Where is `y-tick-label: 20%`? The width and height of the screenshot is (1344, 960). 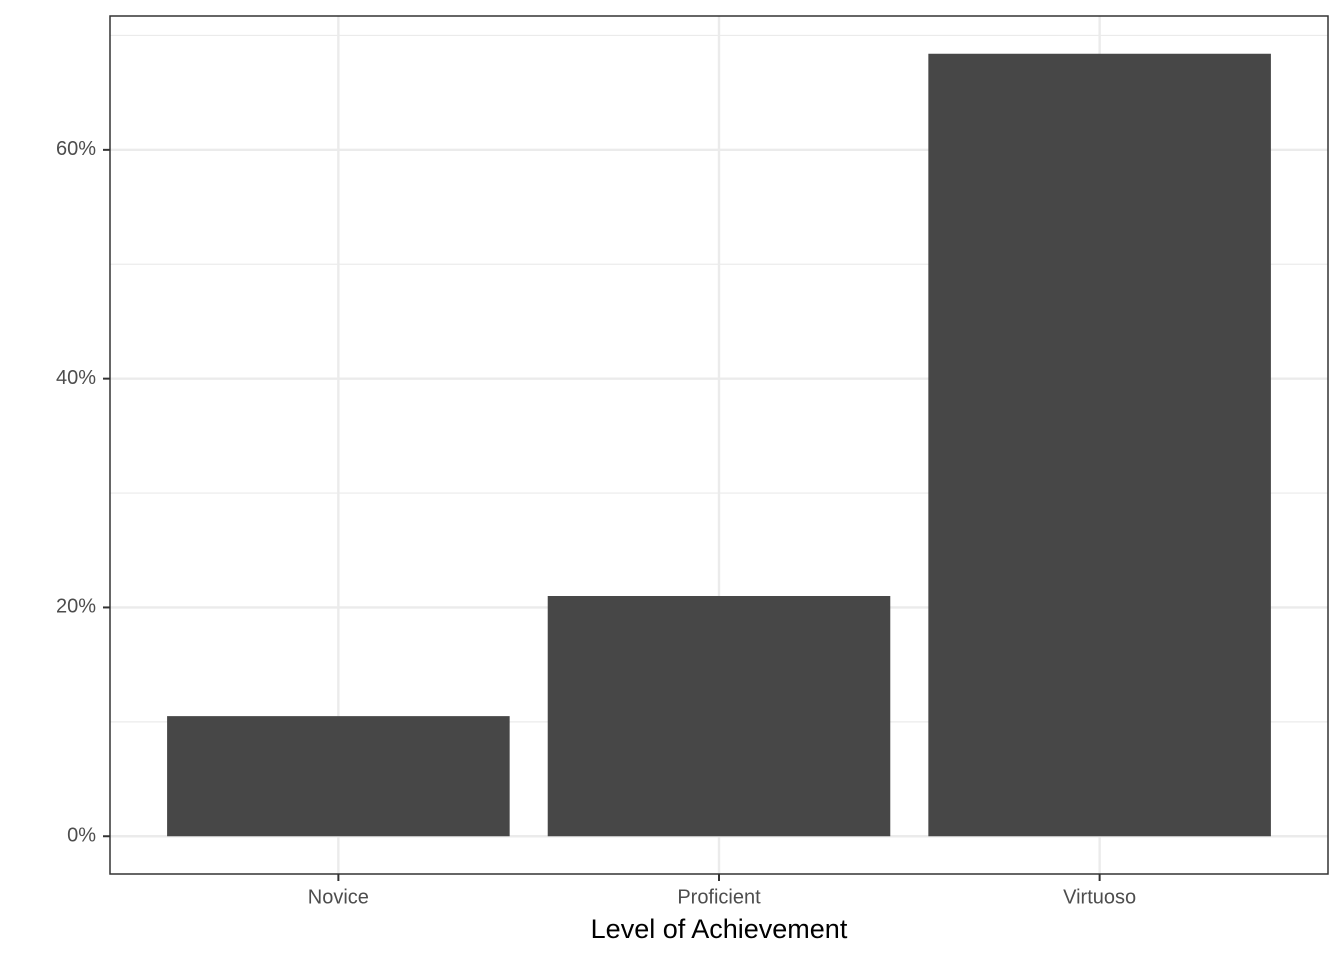
y-tick-label: 20% is located at coordinates (76, 607).